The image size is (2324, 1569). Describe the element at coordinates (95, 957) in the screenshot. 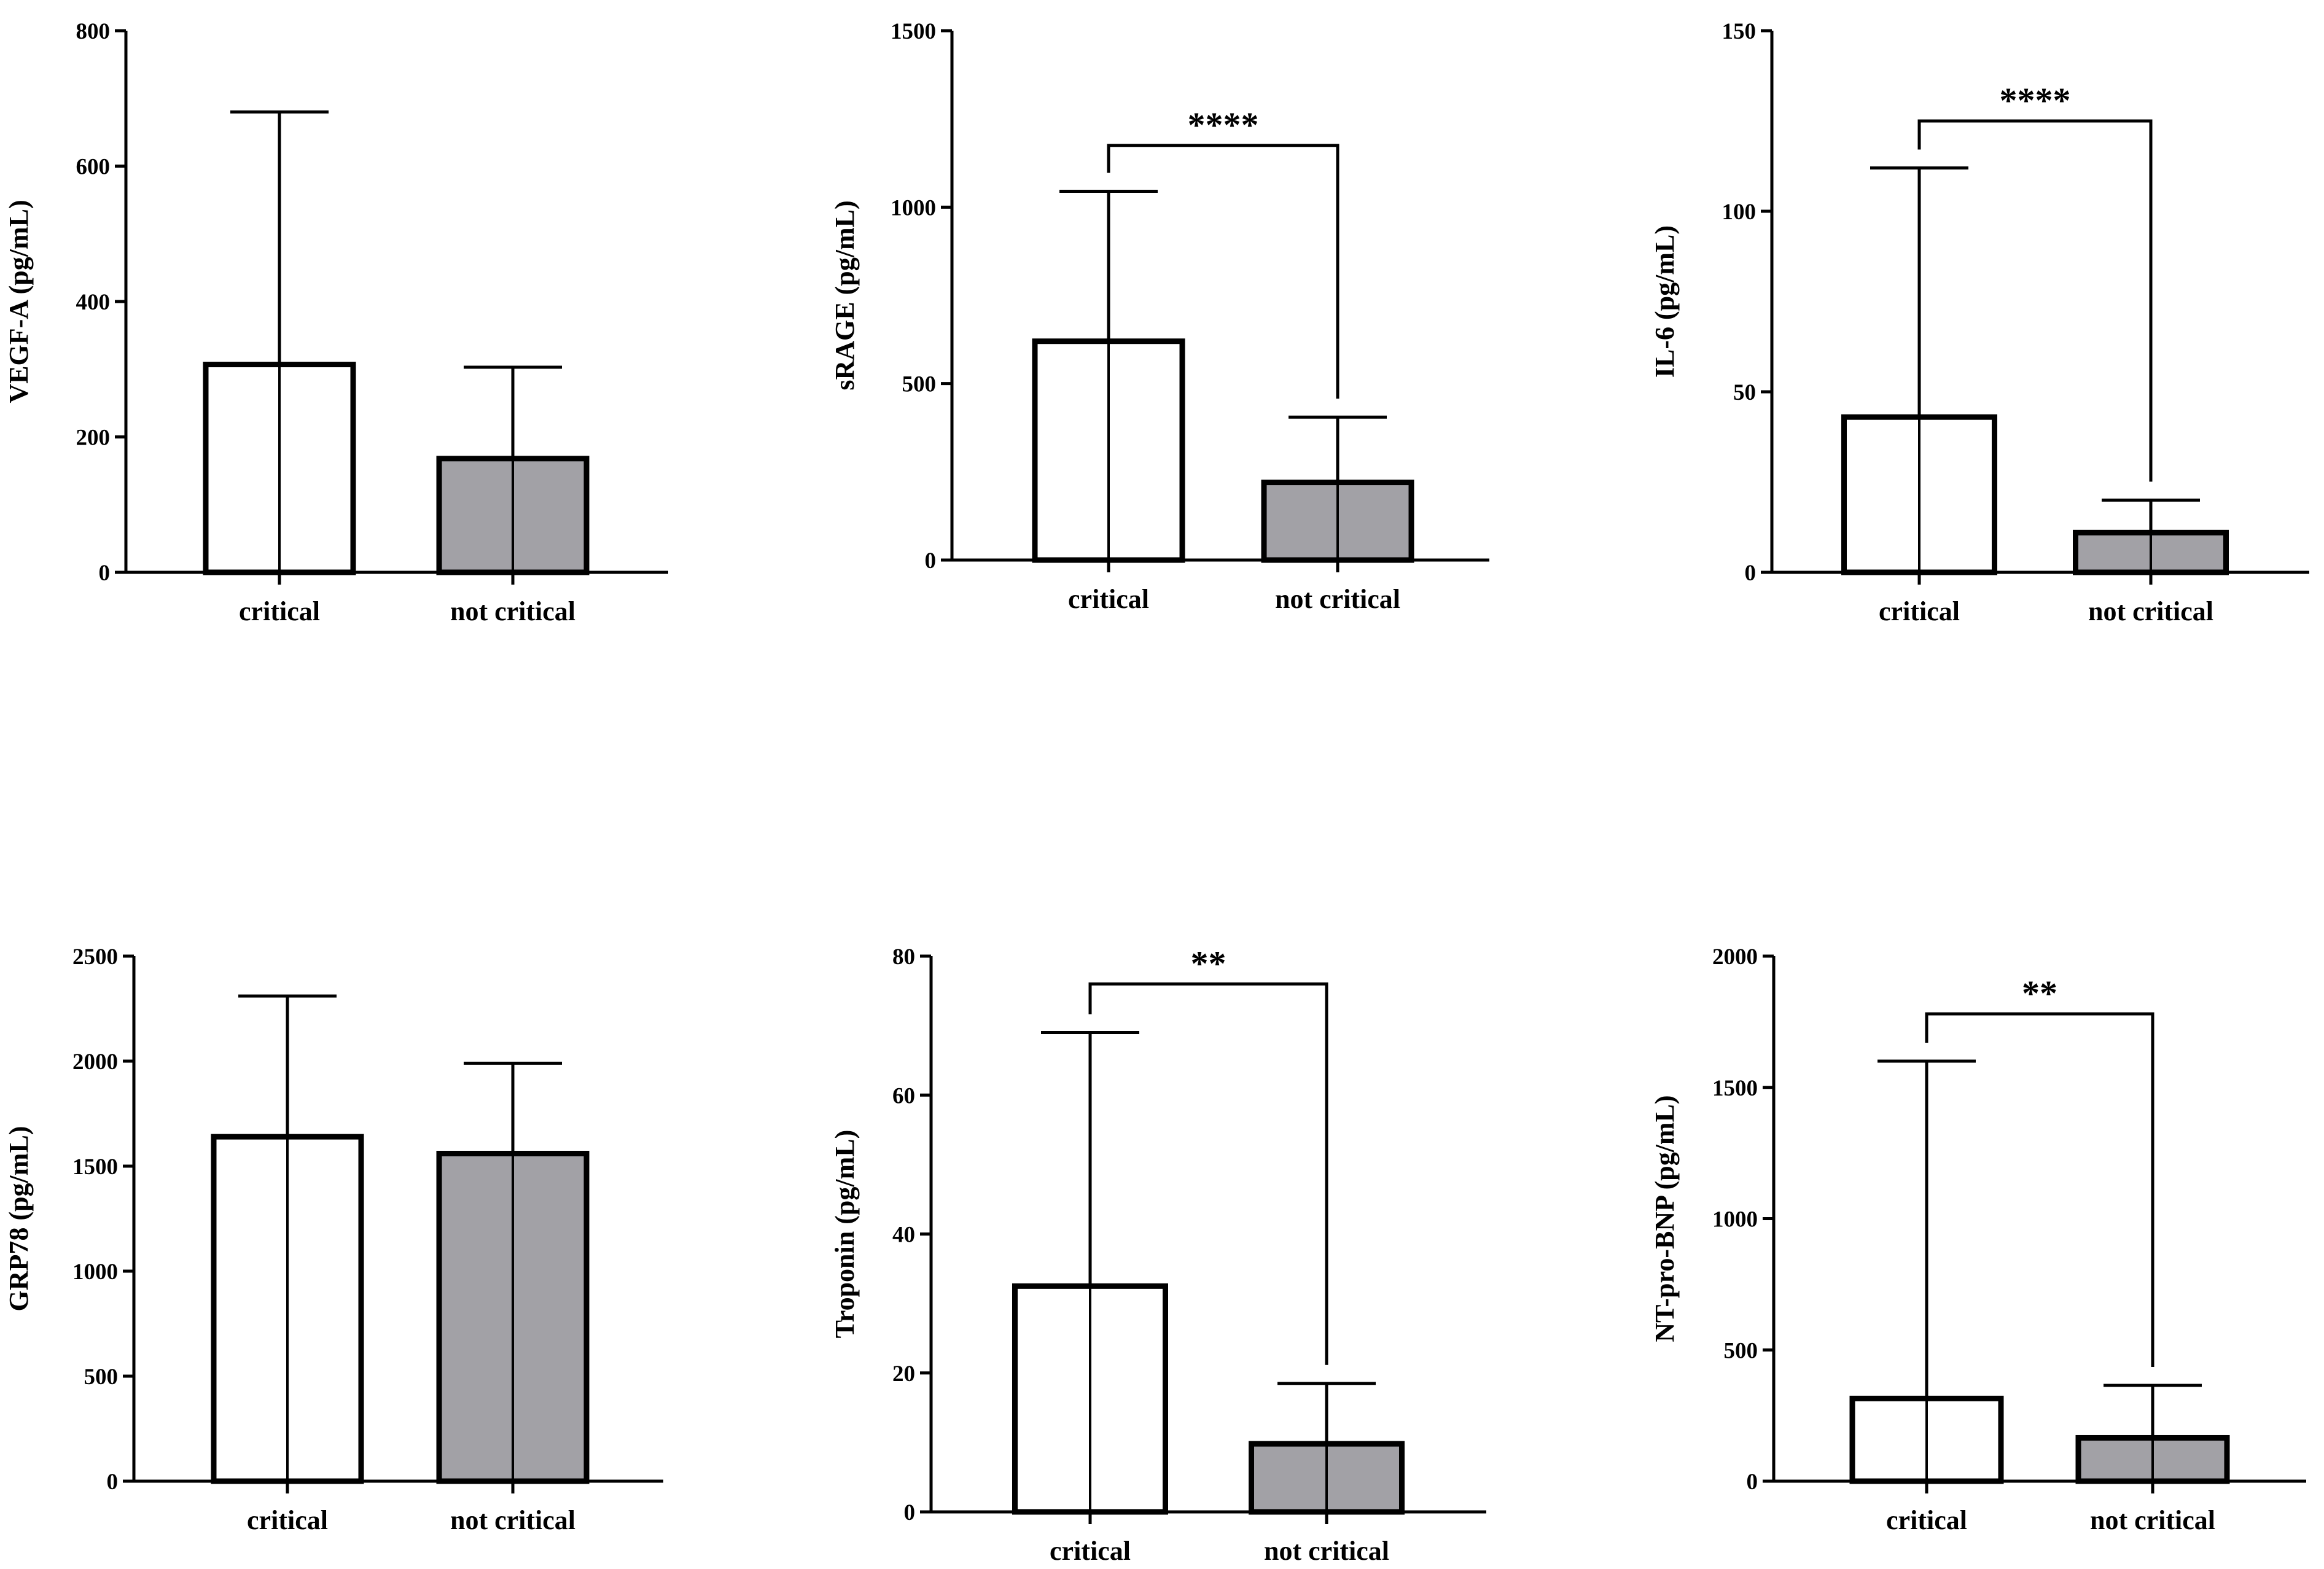

I see `y-tick-label: 2500` at that location.